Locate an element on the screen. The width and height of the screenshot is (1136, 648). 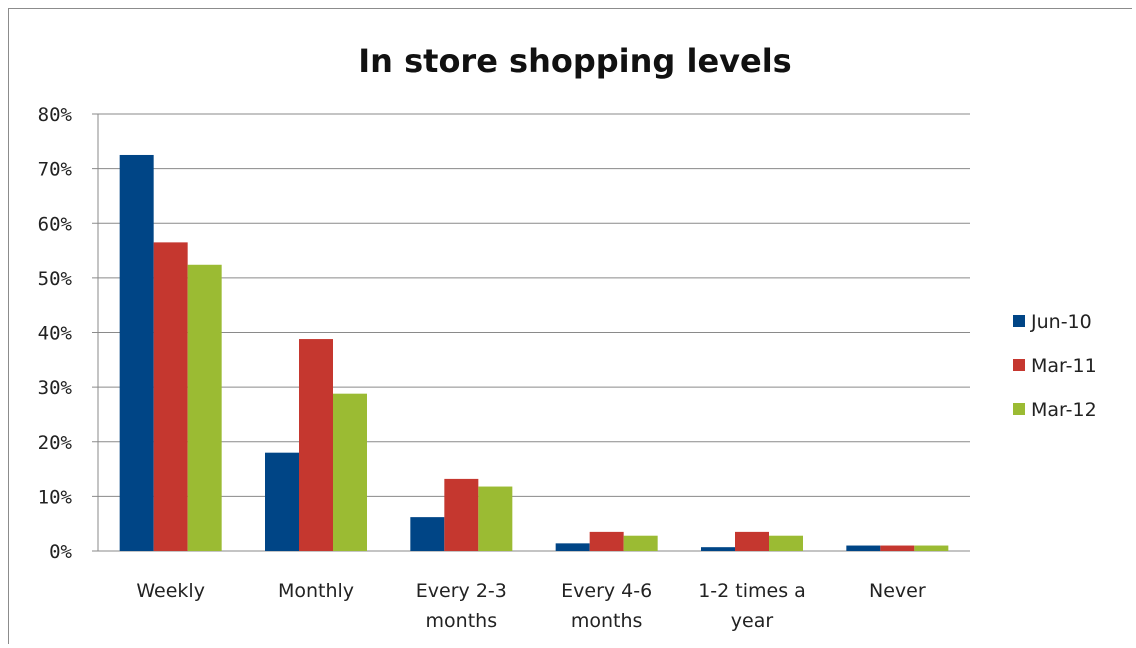
y-tick-label: 40% is located at coordinates (55, 334).